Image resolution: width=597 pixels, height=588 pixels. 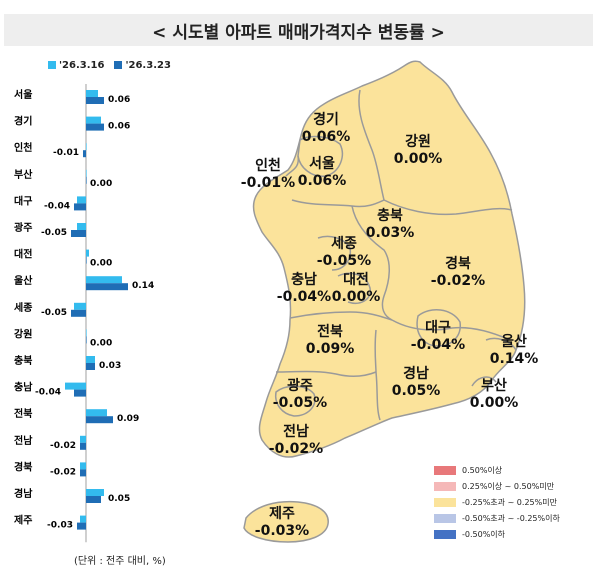 I want to click on border-gyeongbuk-gyeongnam, so click(x=451, y=330).